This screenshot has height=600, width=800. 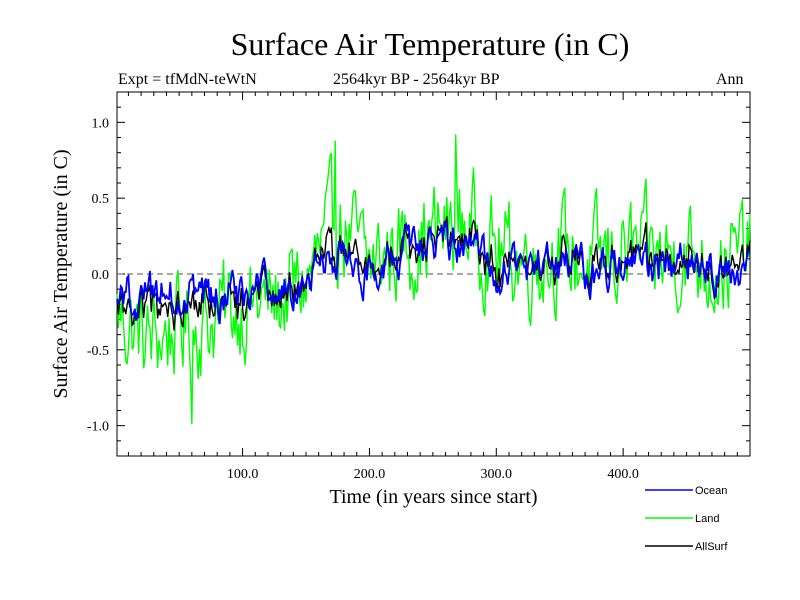 I want to click on y-tick-label: 1.0, so click(x=101, y=123).